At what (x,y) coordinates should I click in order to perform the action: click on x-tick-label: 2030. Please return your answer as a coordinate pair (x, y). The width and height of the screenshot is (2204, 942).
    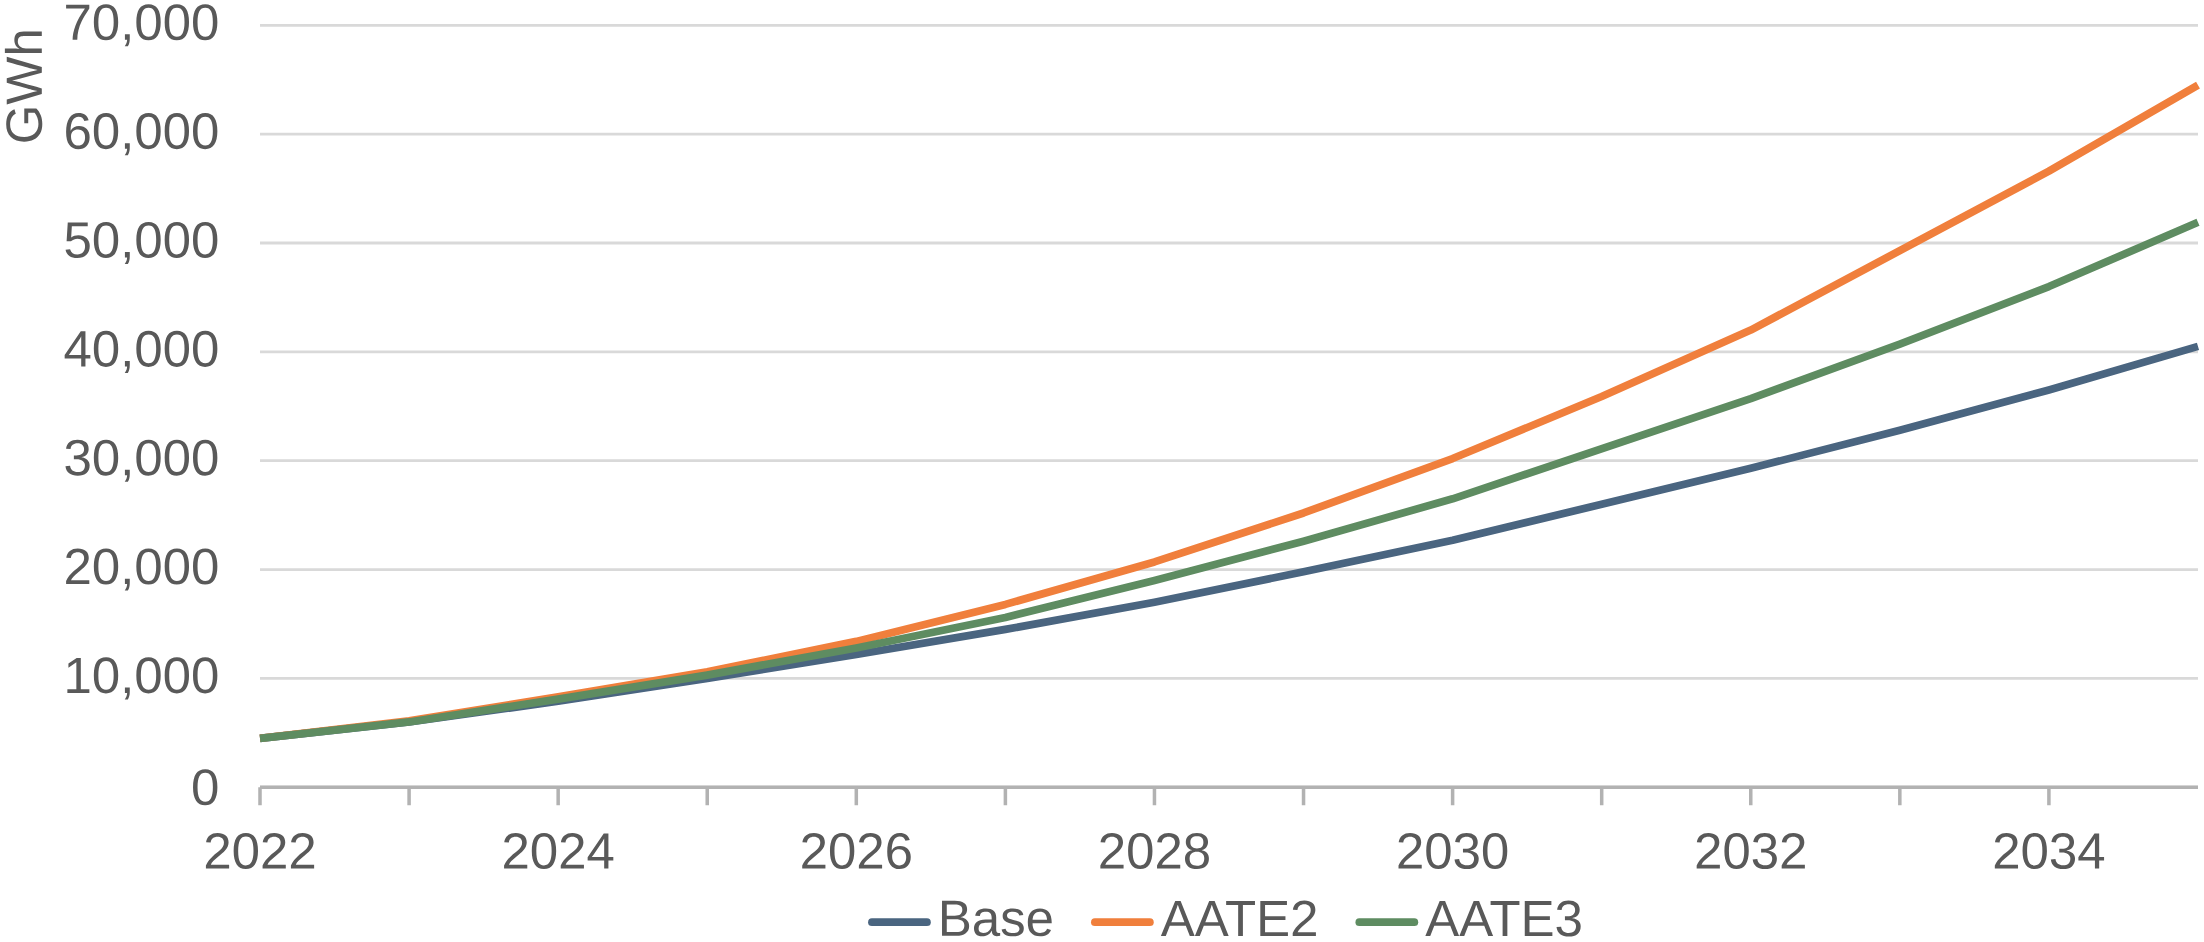
    Looking at the image, I should click on (1453, 851).